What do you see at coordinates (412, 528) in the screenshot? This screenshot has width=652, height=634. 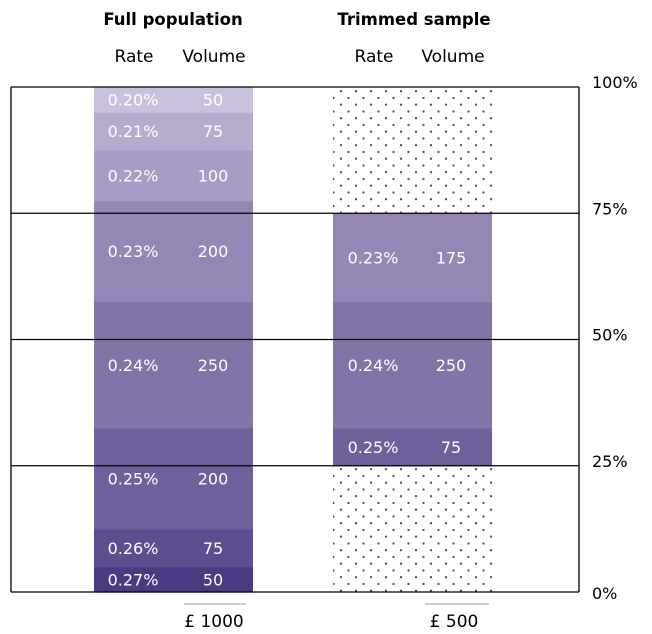 I see `trimmed-sample-excluded-lower` at bounding box center [412, 528].